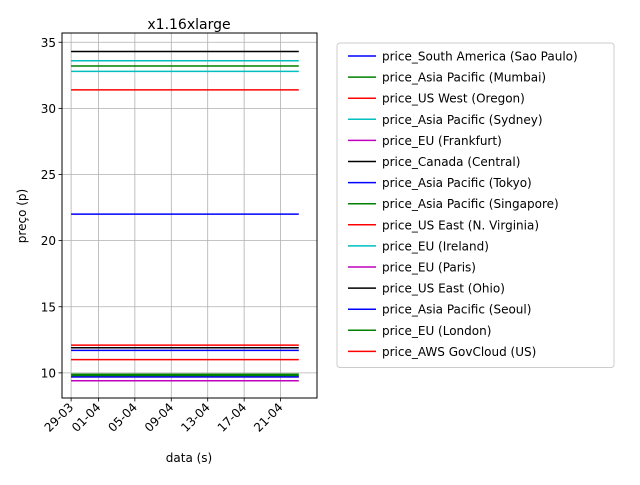 The width and height of the screenshot is (640, 485). What do you see at coordinates (453, 99) in the screenshot?
I see `legend-label: price_US West (Oregon)` at bounding box center [453, 99].